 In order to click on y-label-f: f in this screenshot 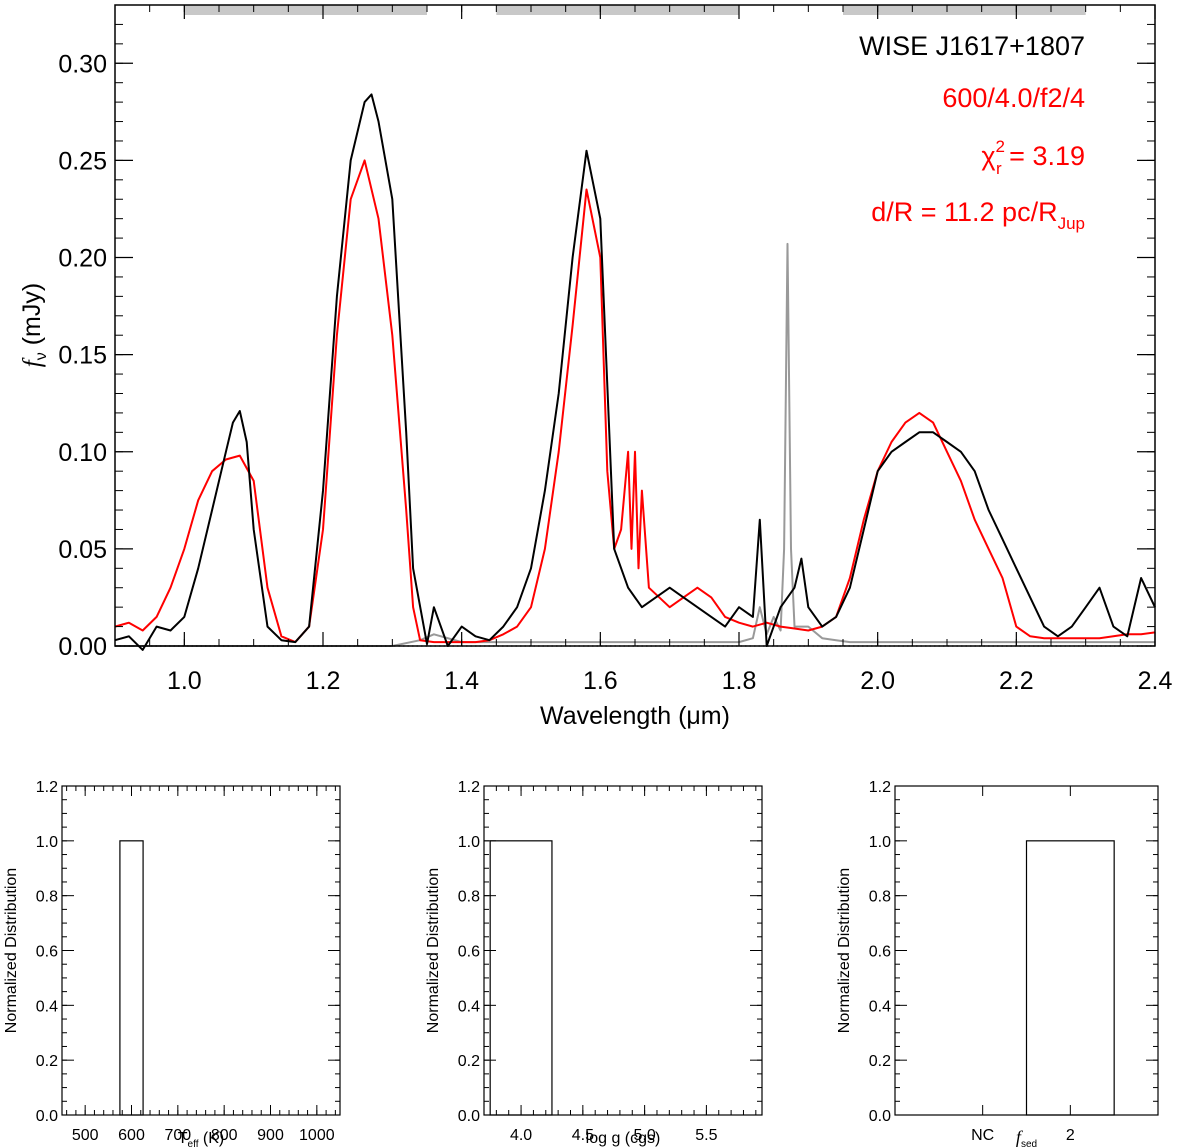, I will do `click(32, 362)`.